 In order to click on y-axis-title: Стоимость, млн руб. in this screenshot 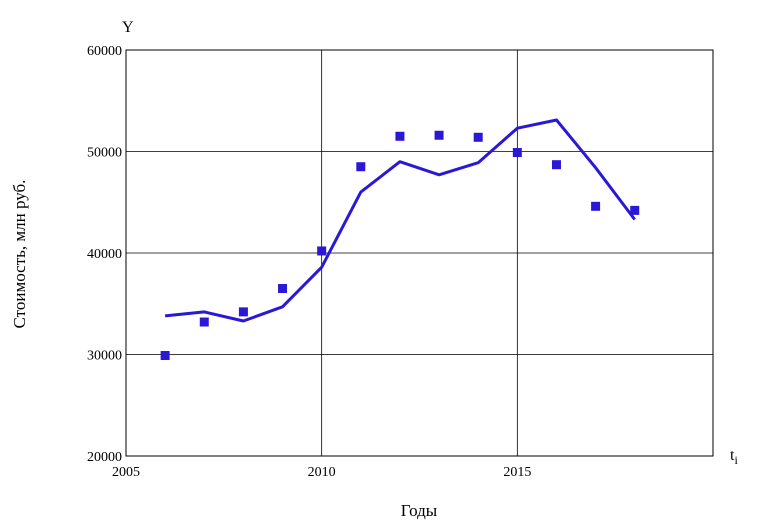, I will do `click(19, 254)`.